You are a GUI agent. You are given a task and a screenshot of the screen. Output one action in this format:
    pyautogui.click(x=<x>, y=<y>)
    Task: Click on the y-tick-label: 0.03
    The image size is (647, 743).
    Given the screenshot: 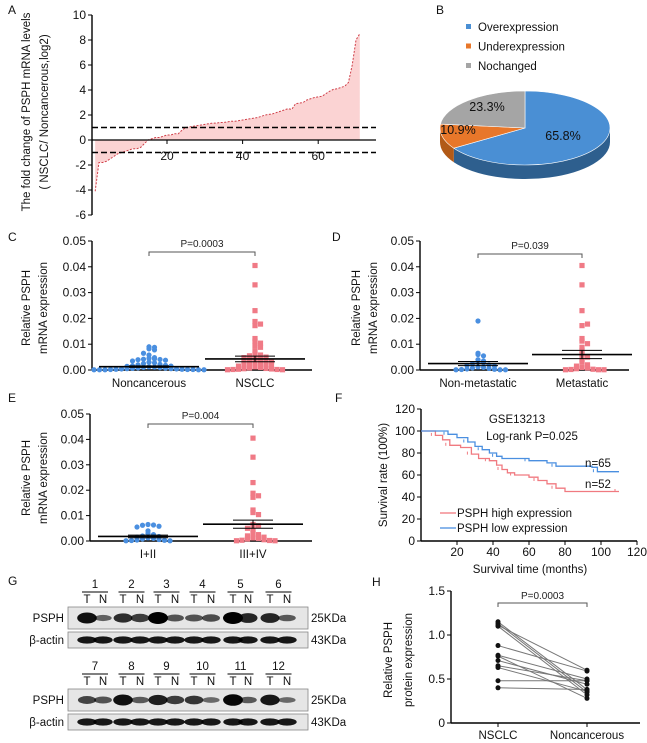 What is the action you would take?
    pyautogui.click(x=73, y=465)
    